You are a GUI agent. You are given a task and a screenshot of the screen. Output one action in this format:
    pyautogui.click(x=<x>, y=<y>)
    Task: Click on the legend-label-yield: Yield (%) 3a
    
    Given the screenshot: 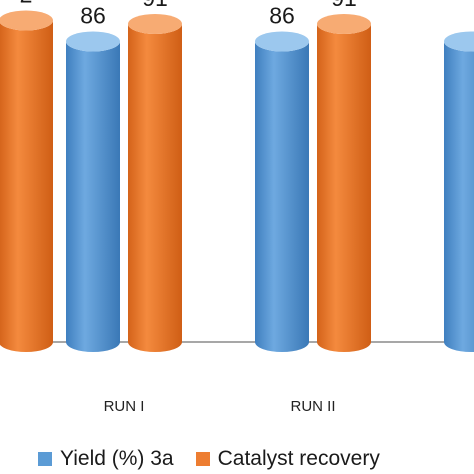 What is the action you would take?
    pyautogui.click(x=117, y=458)
    